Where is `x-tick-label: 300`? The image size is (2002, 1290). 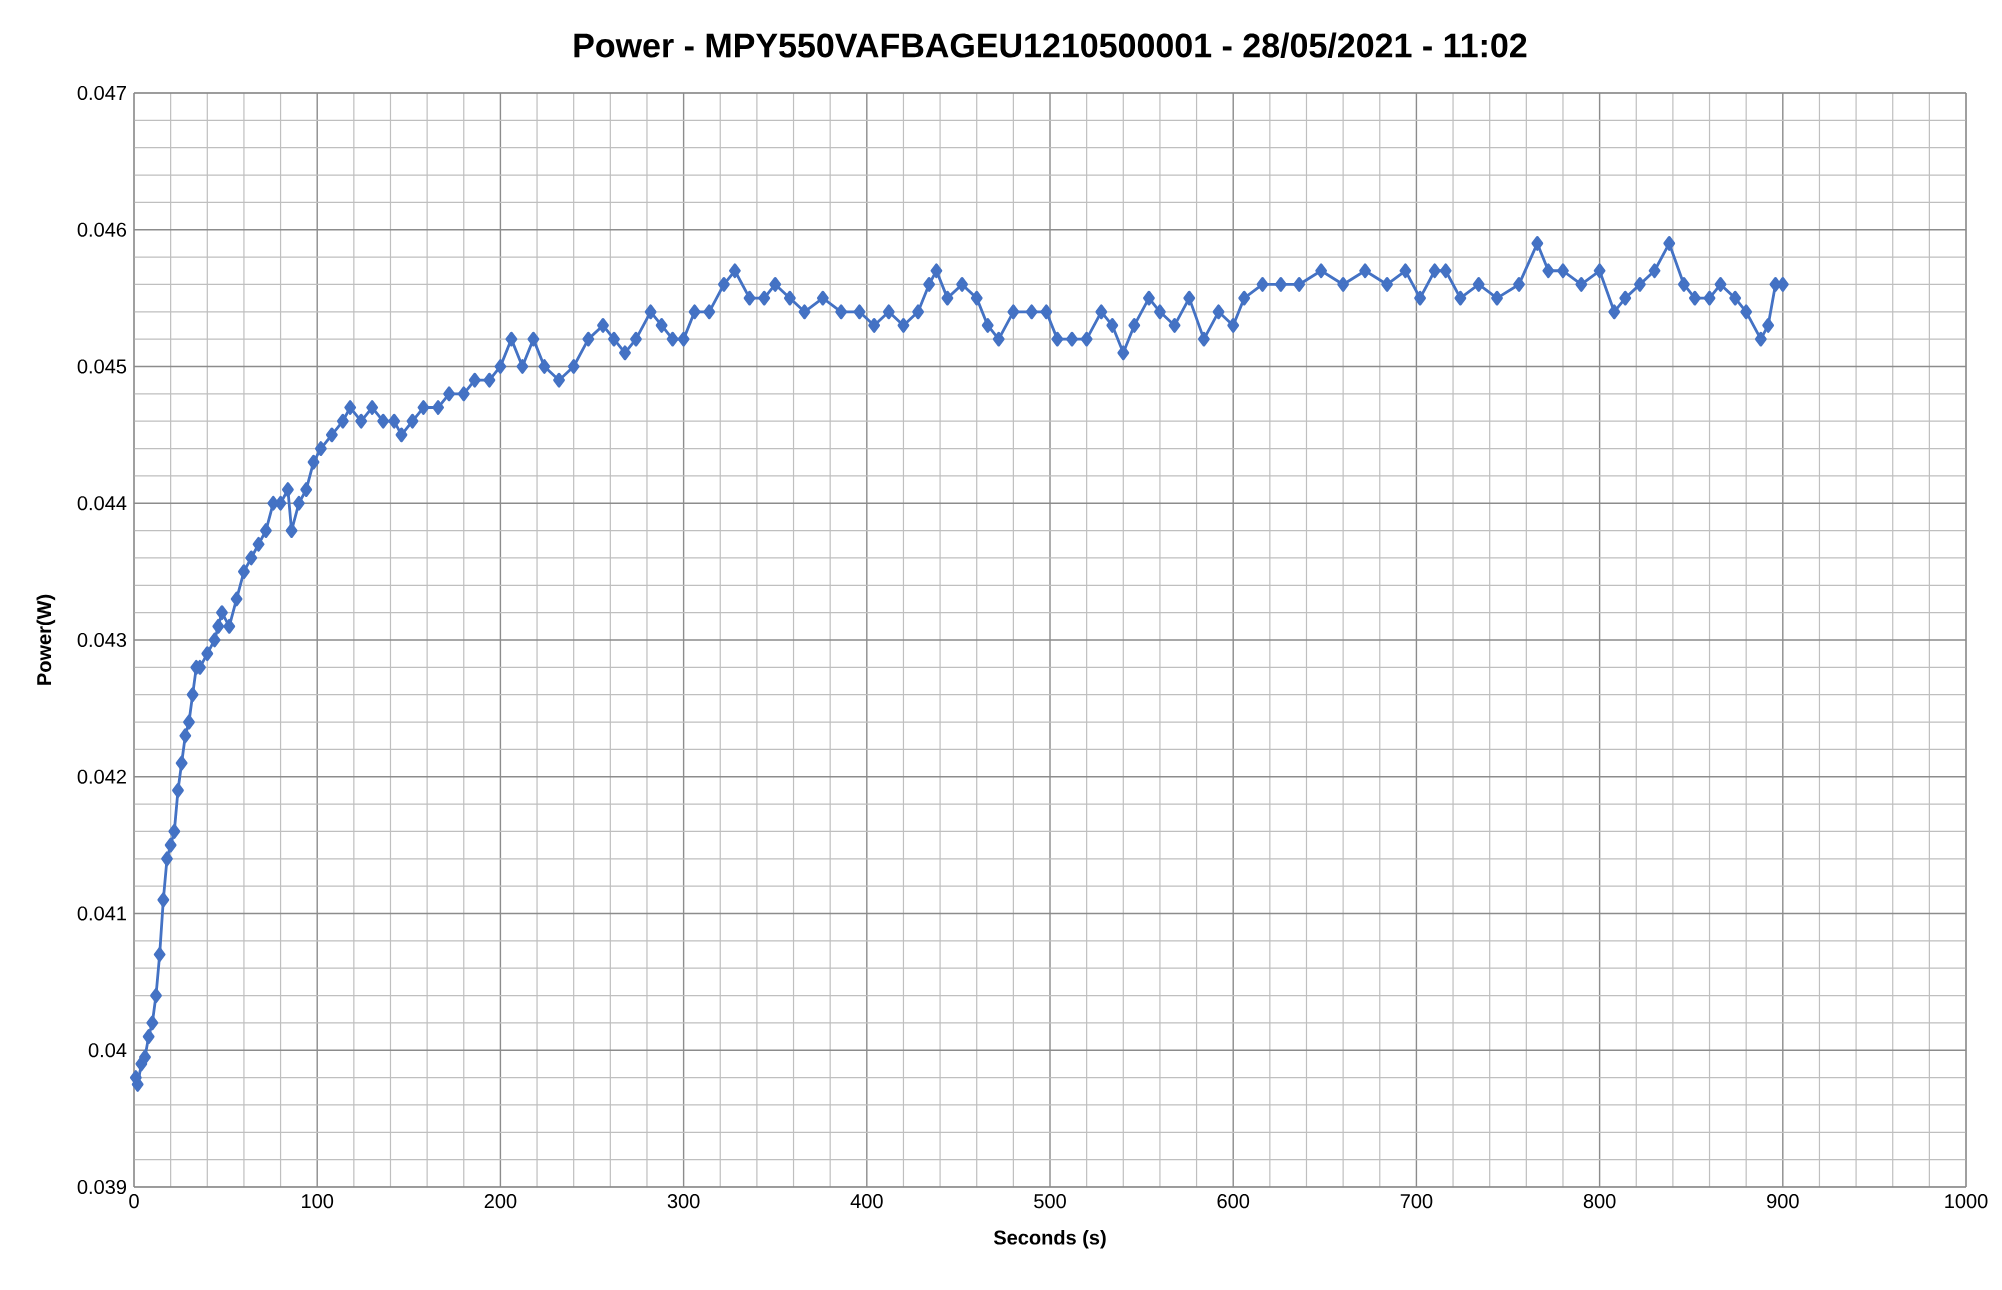
x-tick-label: 300 is located at coordinates (683, 1201).